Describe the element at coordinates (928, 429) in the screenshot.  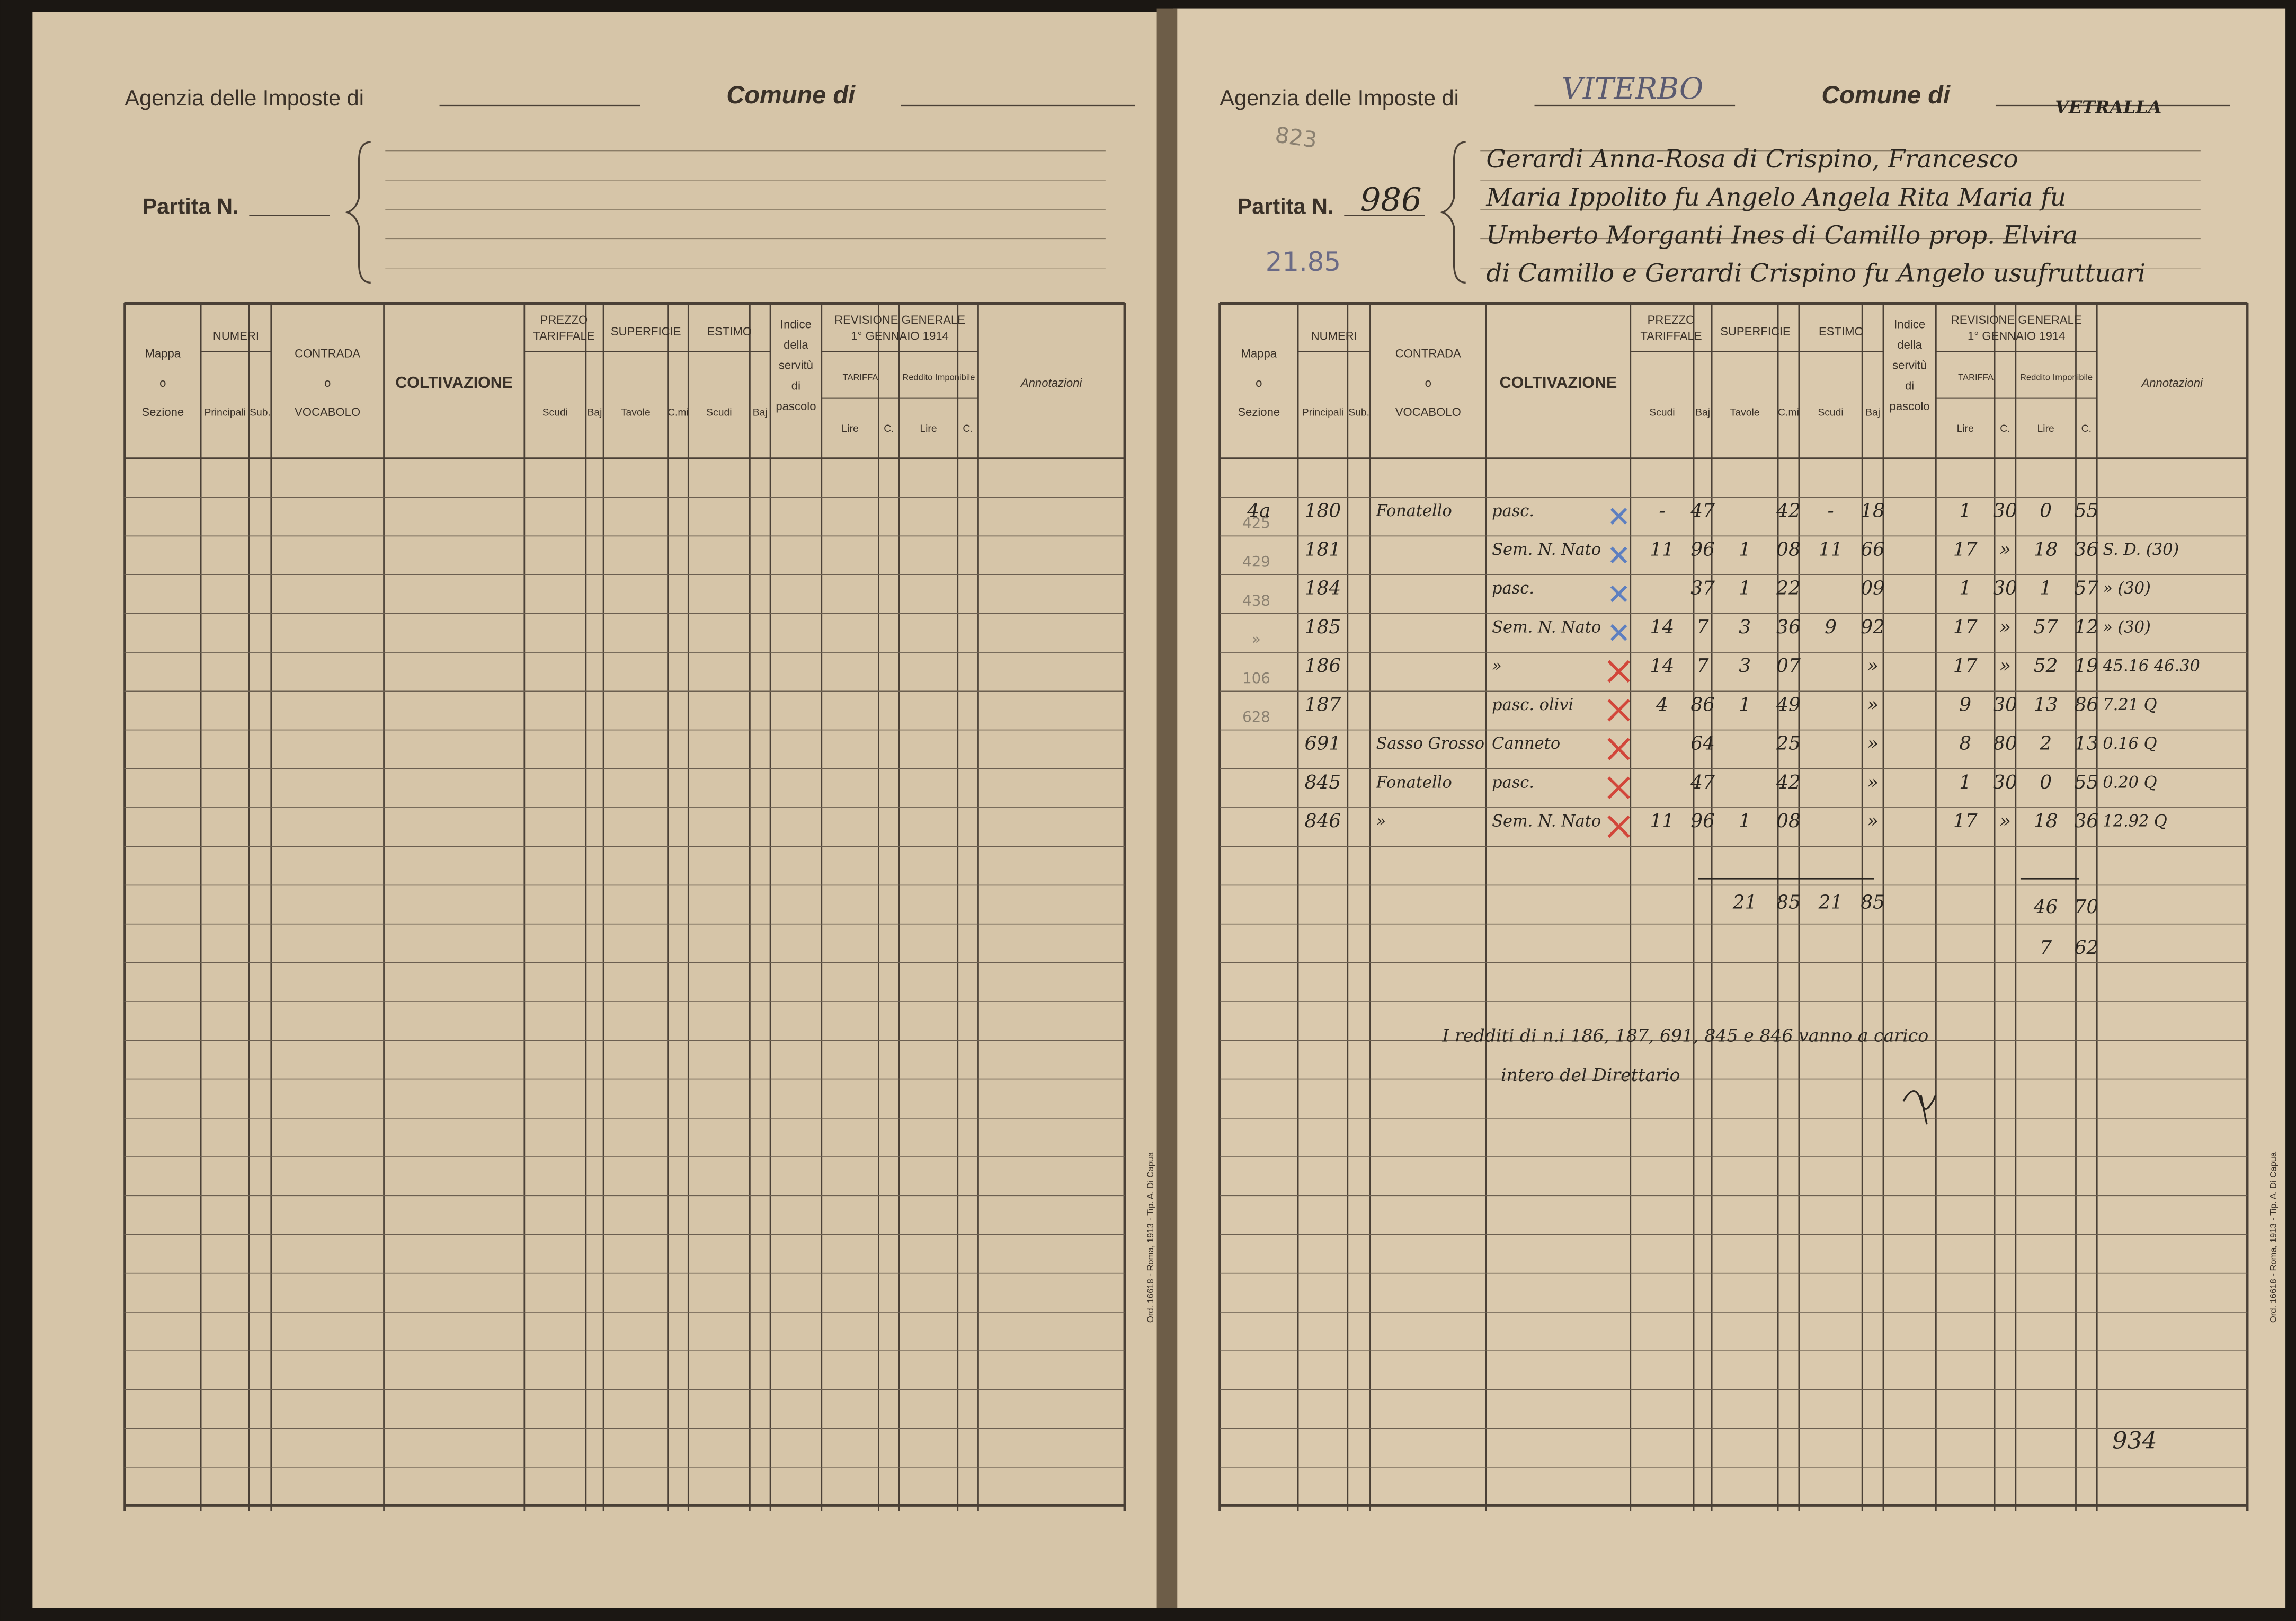
I see `column-label: Lire` at that location.